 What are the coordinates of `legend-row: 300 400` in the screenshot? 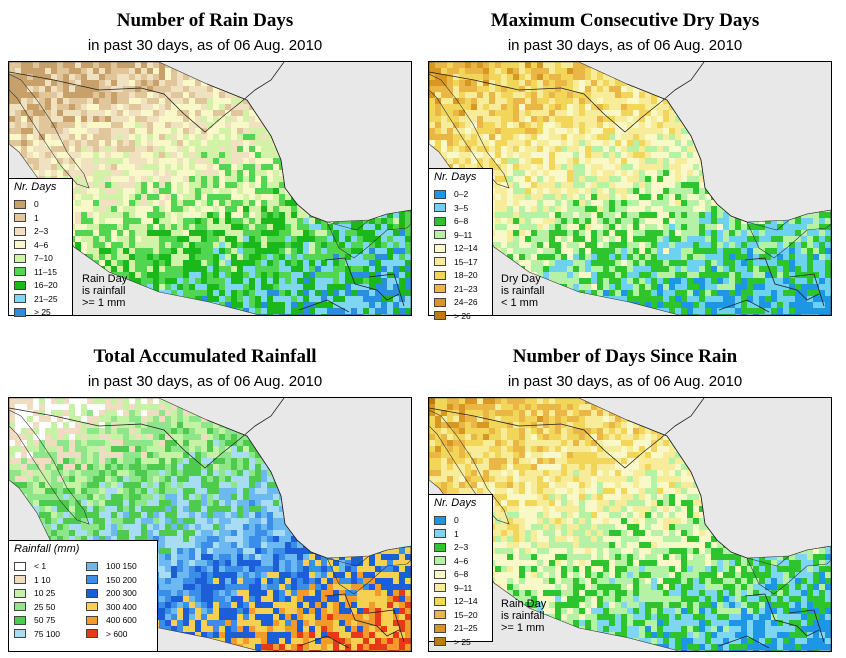 It's located at (111, 607).